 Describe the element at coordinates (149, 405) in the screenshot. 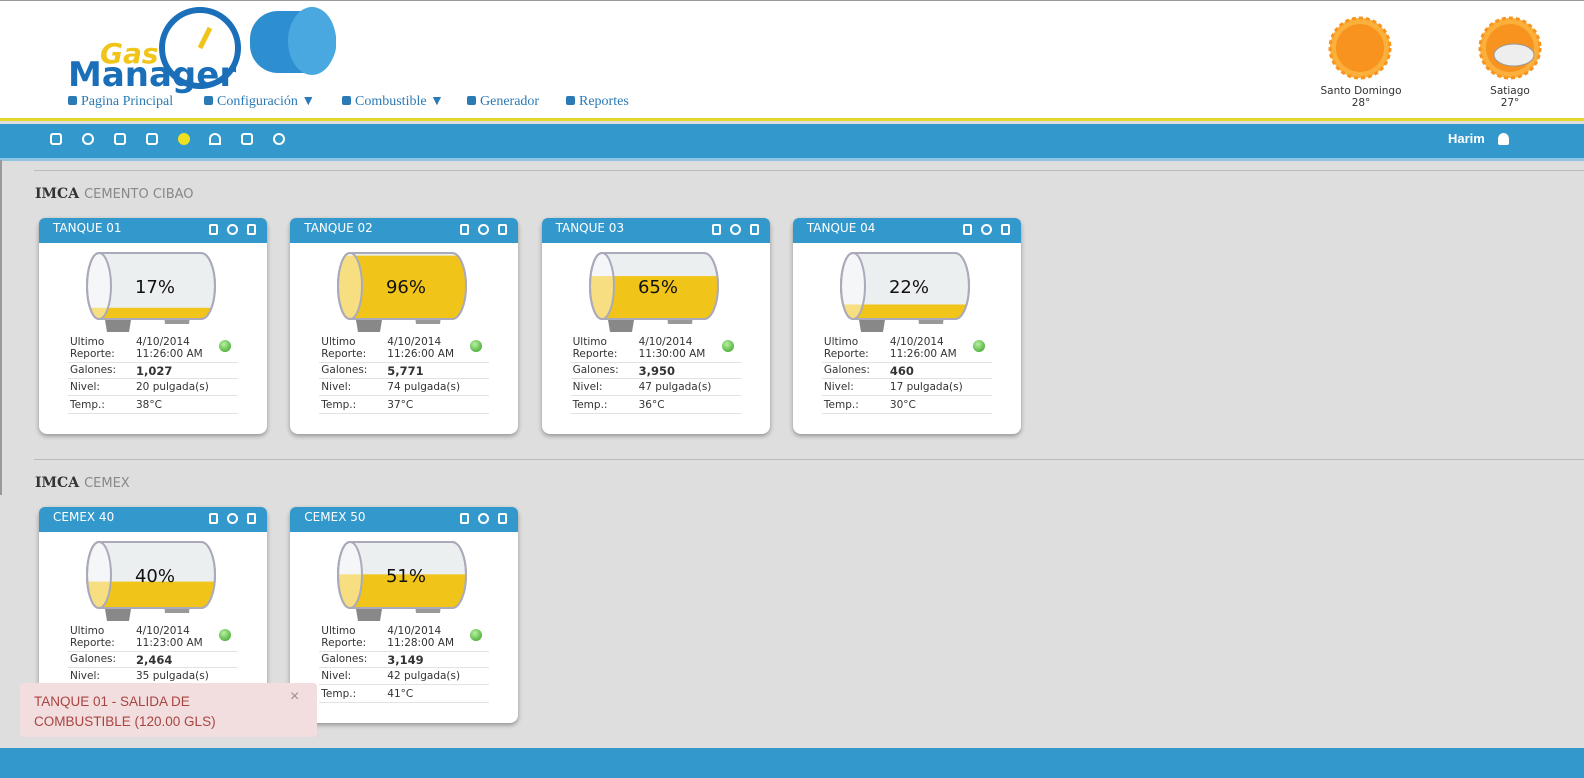

I see `info-value: 38°C` at that location.